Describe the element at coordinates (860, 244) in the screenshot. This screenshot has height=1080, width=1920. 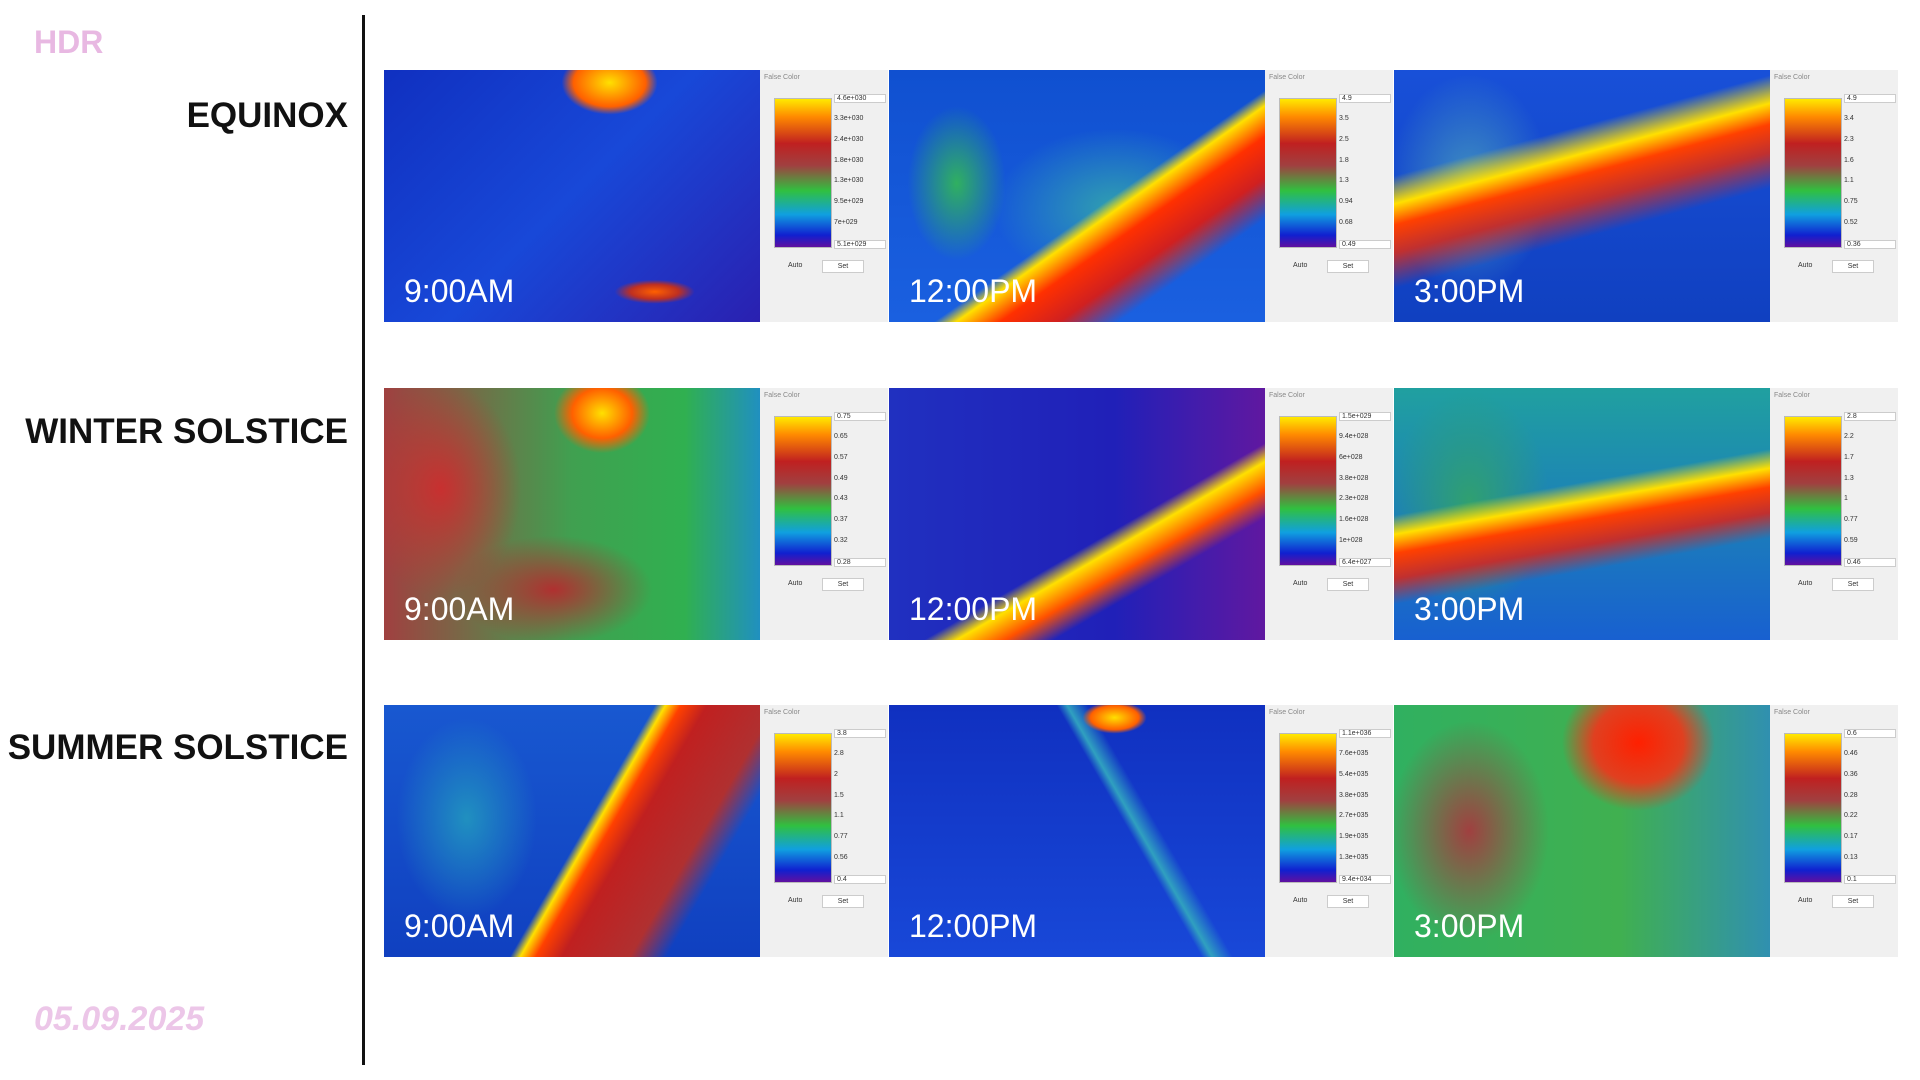
I see `legend-tick-label: 5.1e+029` at that location.